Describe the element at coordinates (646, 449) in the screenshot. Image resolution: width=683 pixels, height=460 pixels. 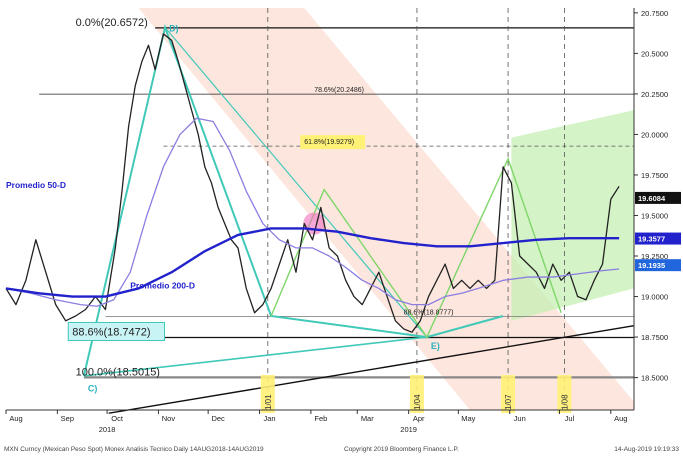
I see `footer-timestamp: 14-Aug-2019 19:19:33` at that location.